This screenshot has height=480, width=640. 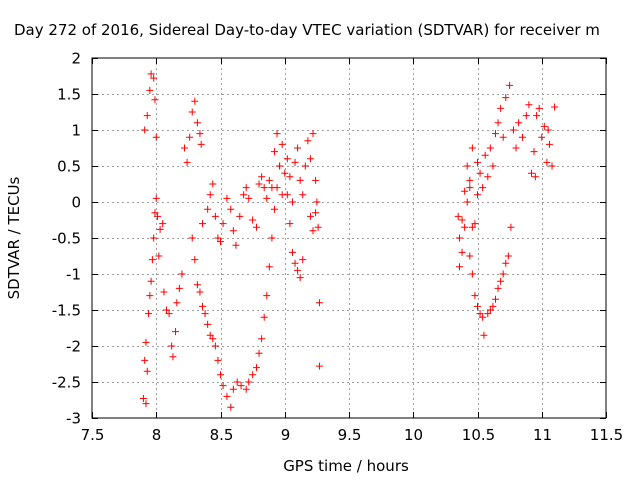 I want to click on y-tick-label: -1, so click(x=73, y=275).